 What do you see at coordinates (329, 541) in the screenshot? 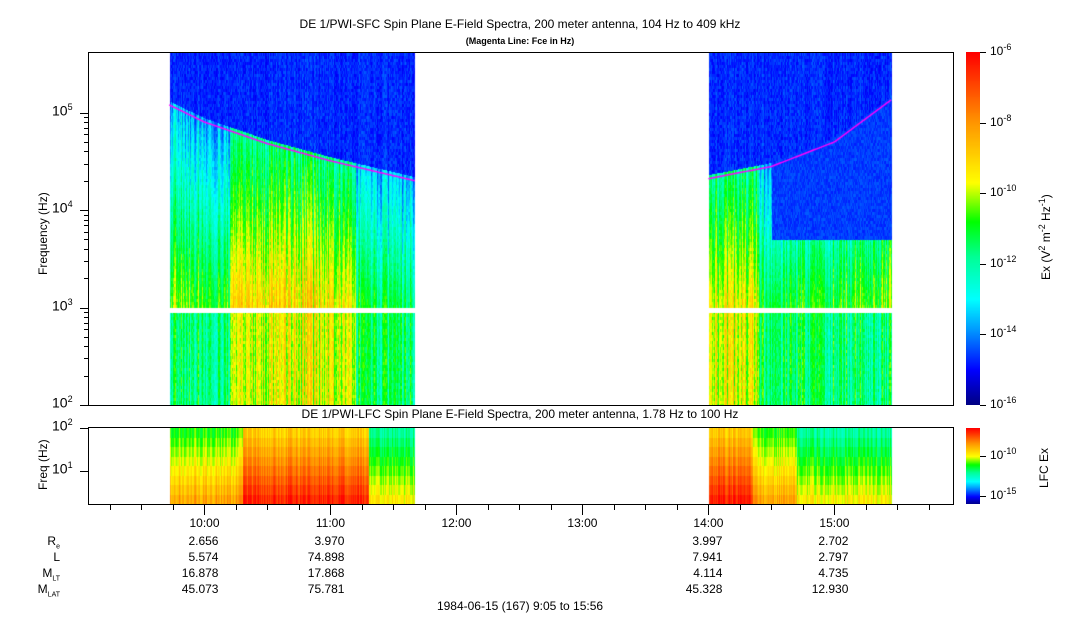
I see `ephemeris-value: 3.970` at bounding box center [329, 541].